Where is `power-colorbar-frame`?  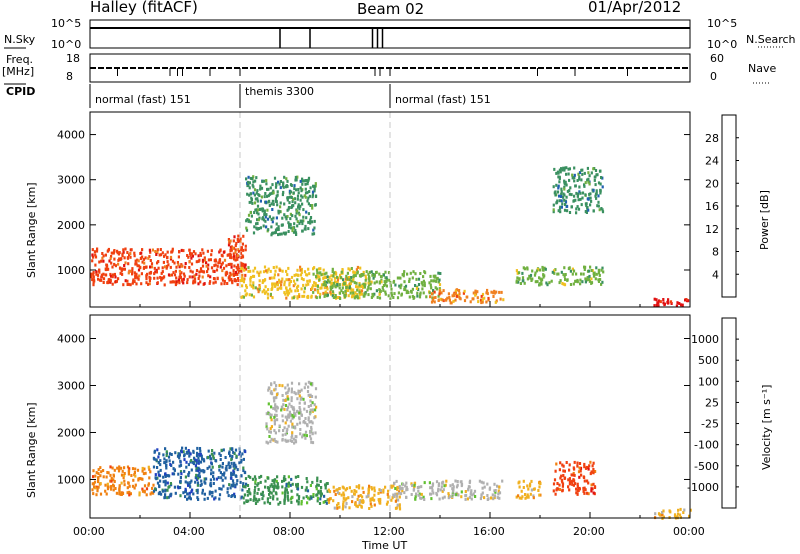
power-colorbar-frame is located at coordinates (729, 206).